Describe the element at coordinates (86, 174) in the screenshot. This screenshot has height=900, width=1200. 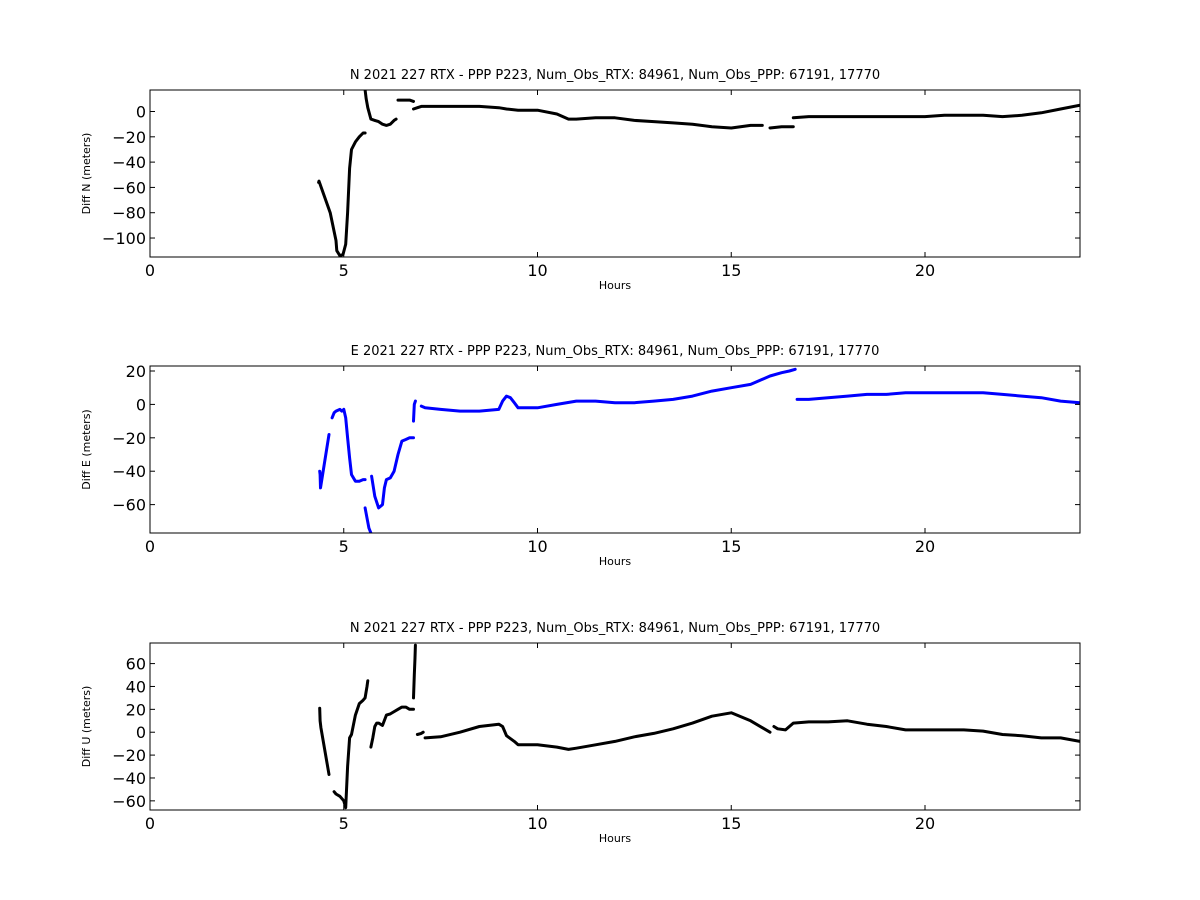
I see `y-axis-label: Diff N (meters)` at that location.